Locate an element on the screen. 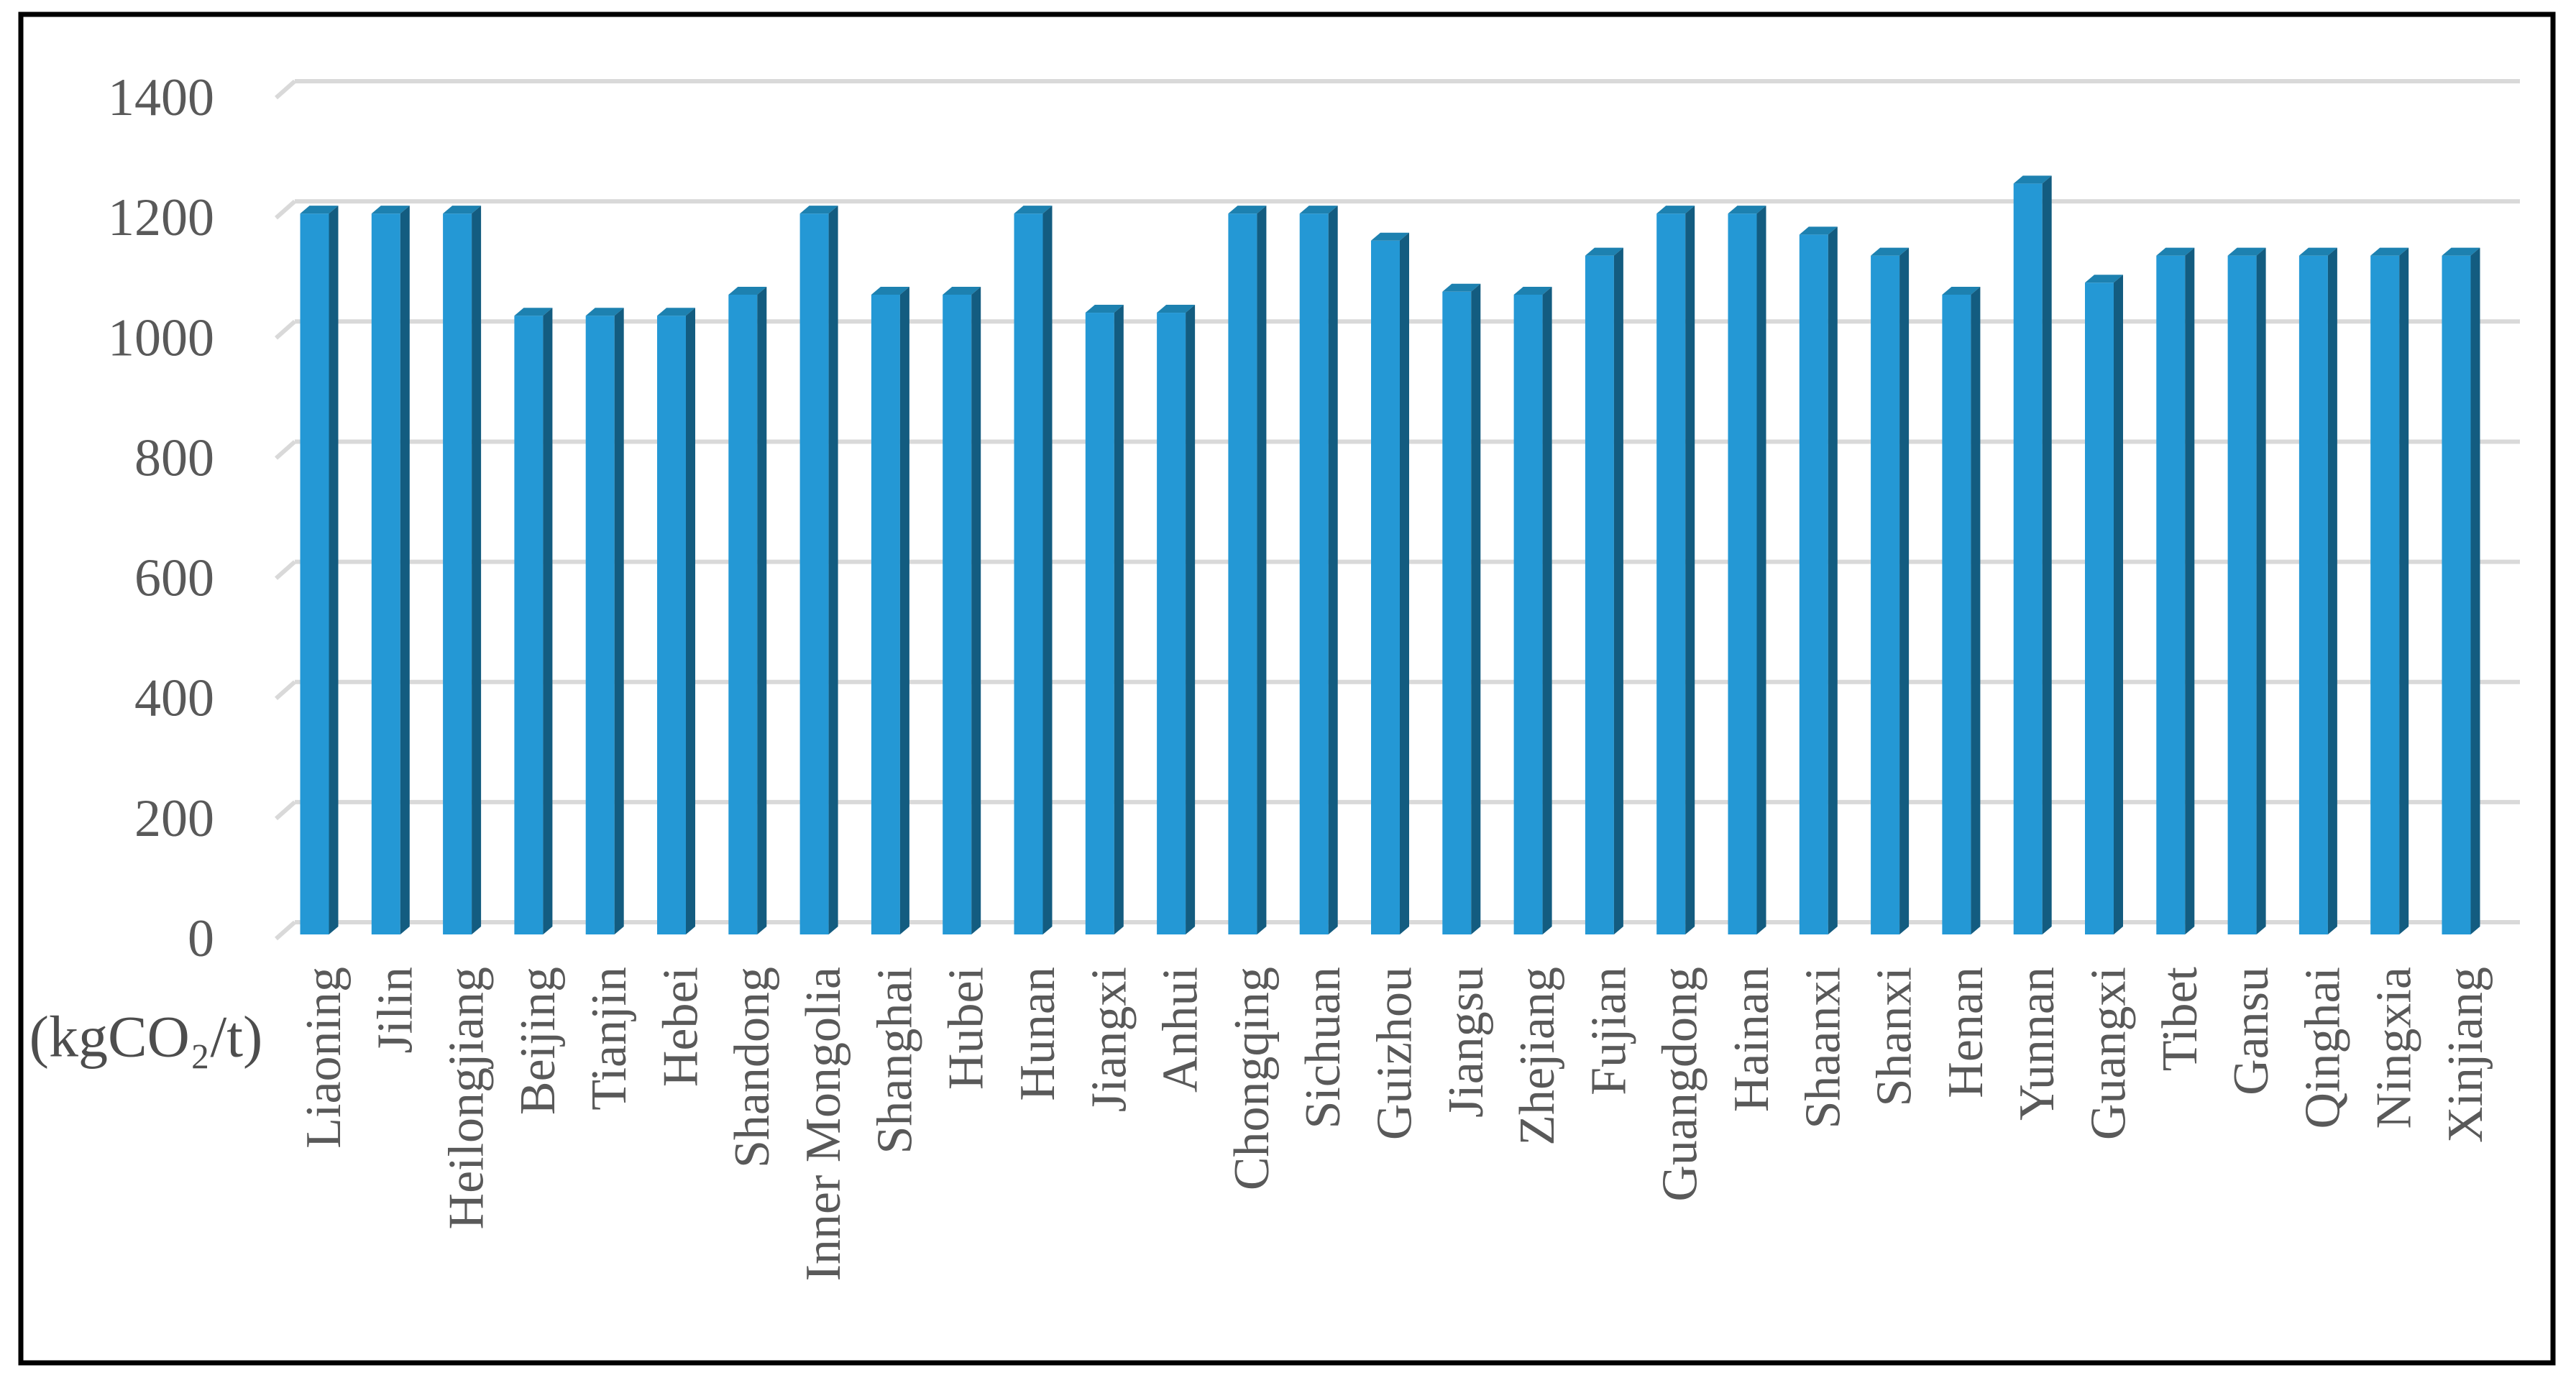 Image resolution: width=2576 pixels, height=1388 pixels. y-tick-label: 0 is located at coordinates (201, 938).